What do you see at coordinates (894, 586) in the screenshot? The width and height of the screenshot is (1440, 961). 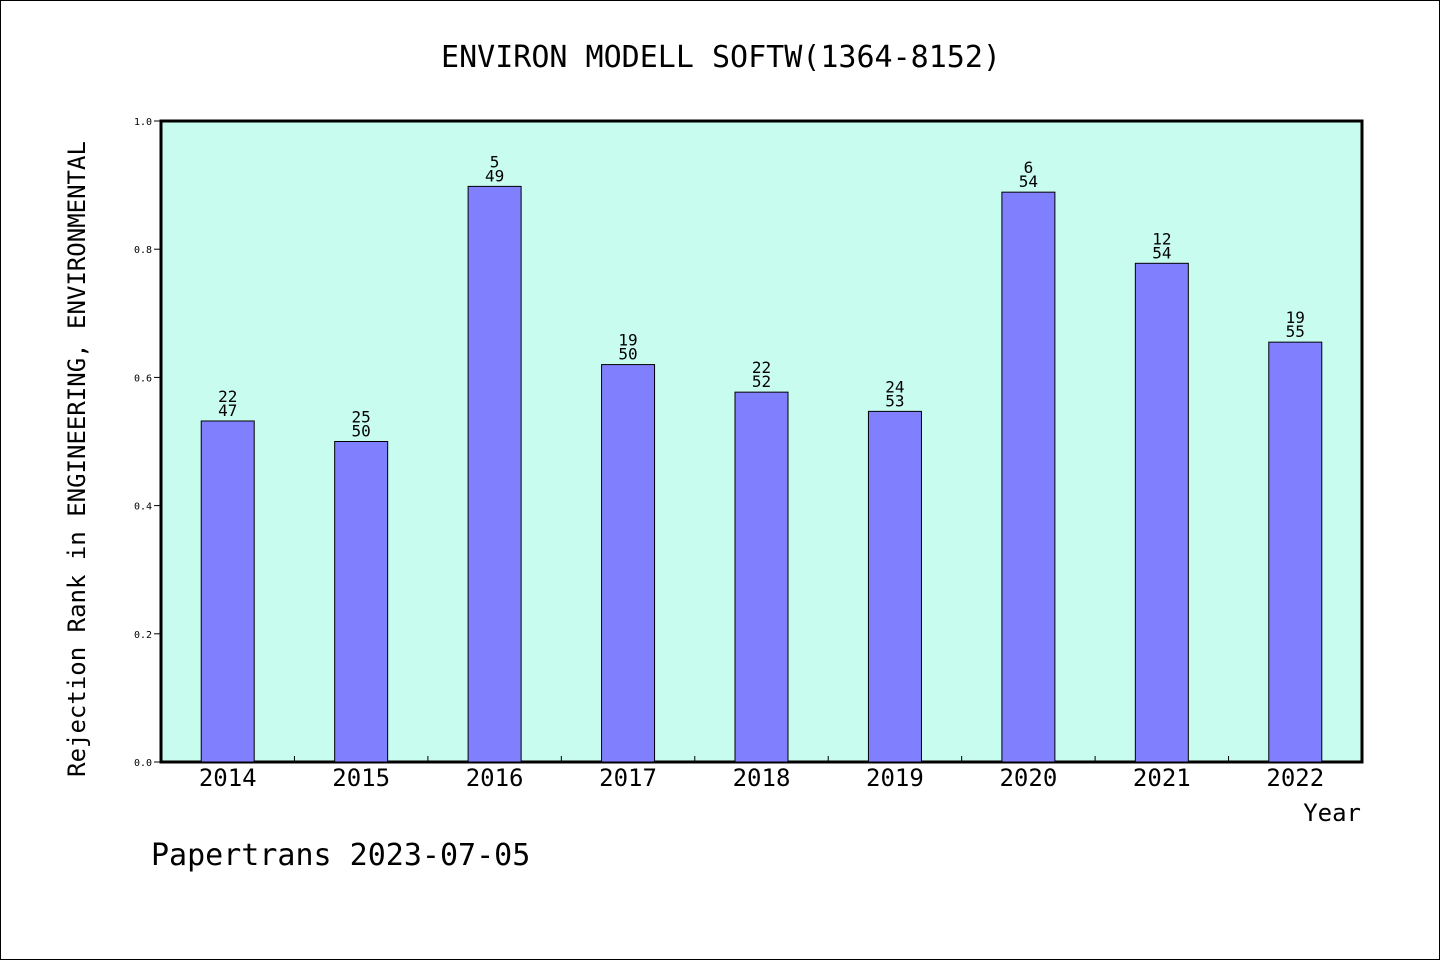 I see `bar-2019` at bounding box center [894, 586].